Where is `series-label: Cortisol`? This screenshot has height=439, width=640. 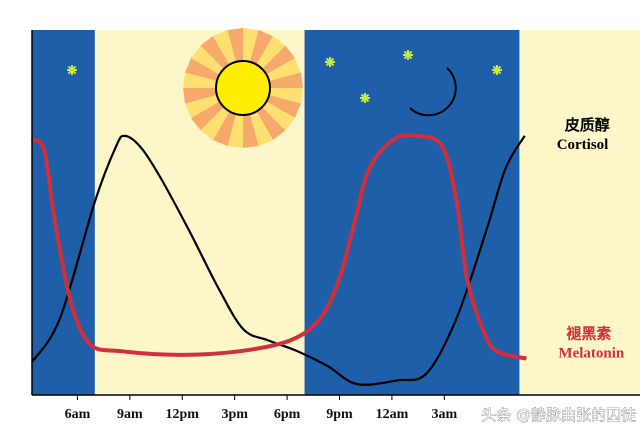 series-label: Cortisol is located at coordinates (583, 145).